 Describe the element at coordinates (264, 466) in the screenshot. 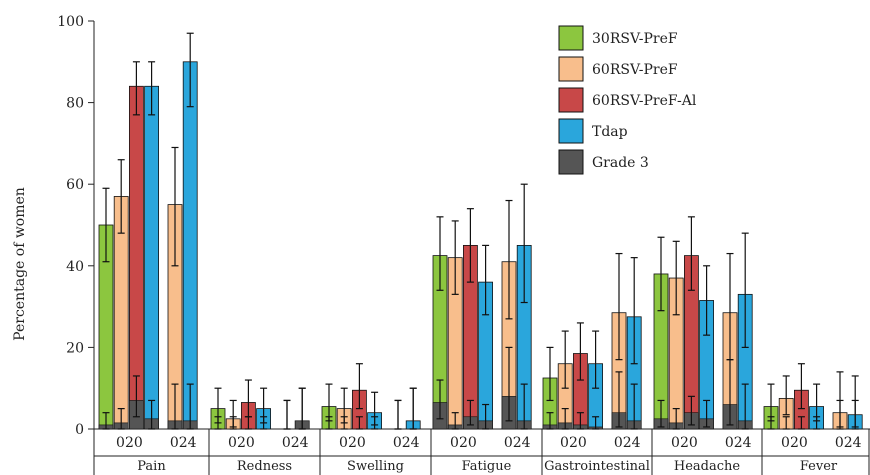

I see `group-label: Redness` at that location.